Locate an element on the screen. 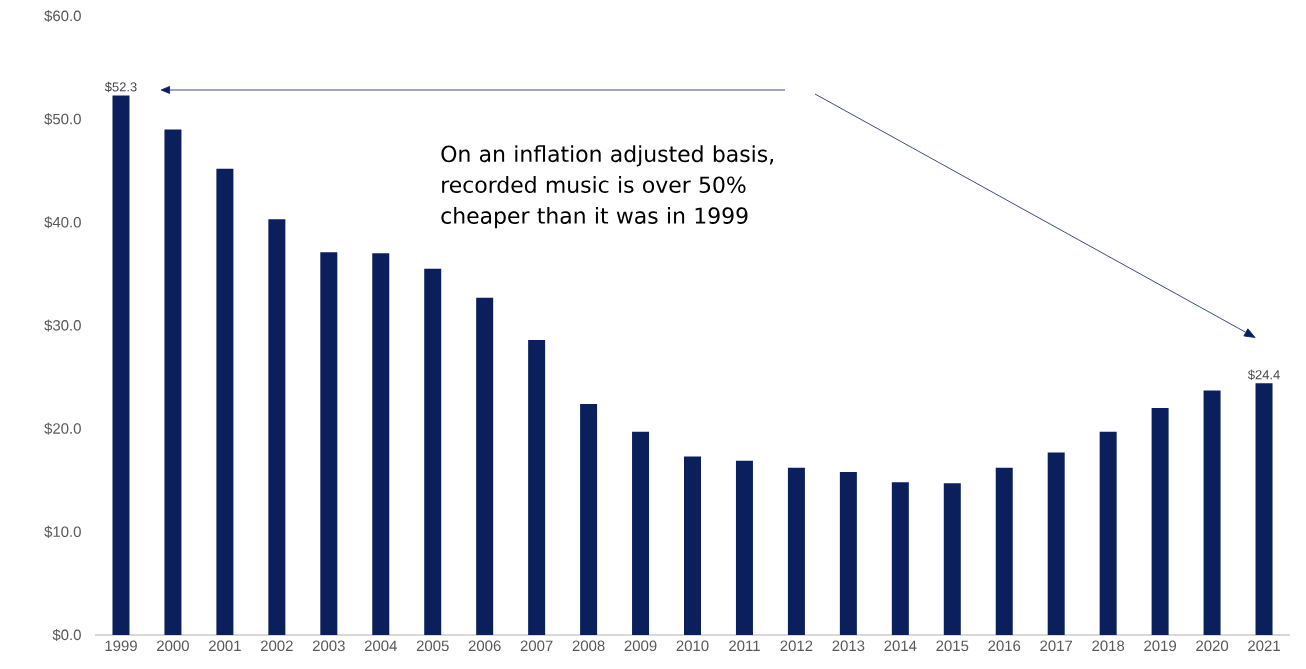 The image size is (1306, 669). x-tick-label: 2012 is located at coordinates (796, 646).